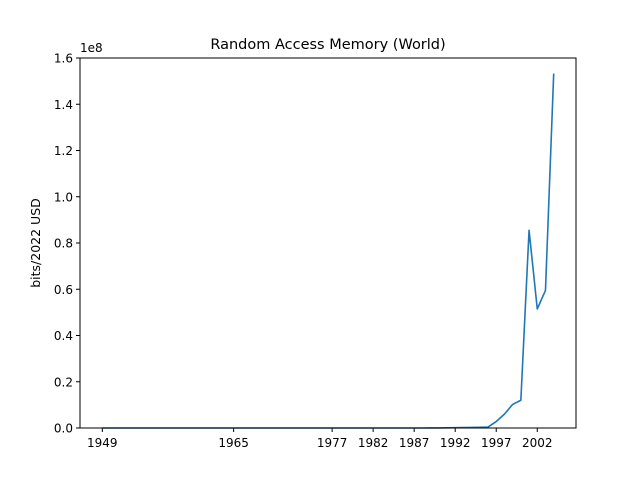  I want to click on x-axis: 1949 1965 1977 1982 1987 1992 1997 2002, so click(320, 439).